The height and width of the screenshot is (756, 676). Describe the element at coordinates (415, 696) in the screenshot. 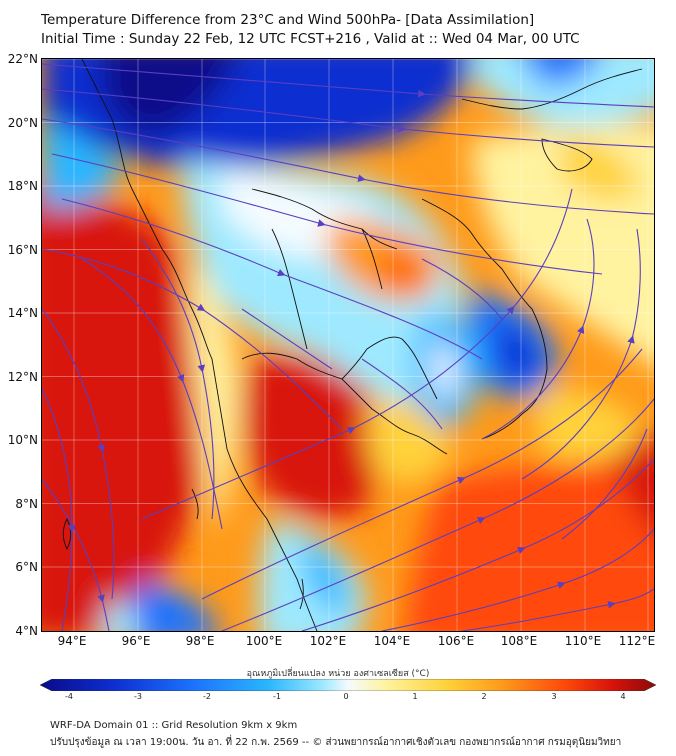

I see `colorbar-tick: 1` at that location.